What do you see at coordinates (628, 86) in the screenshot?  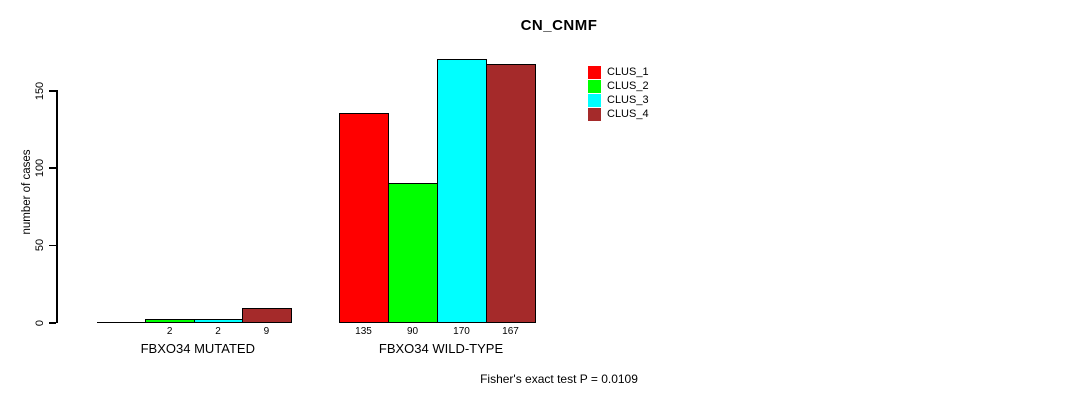 I see `legend-label: CLUS_2` at bounding box center [628, 86].